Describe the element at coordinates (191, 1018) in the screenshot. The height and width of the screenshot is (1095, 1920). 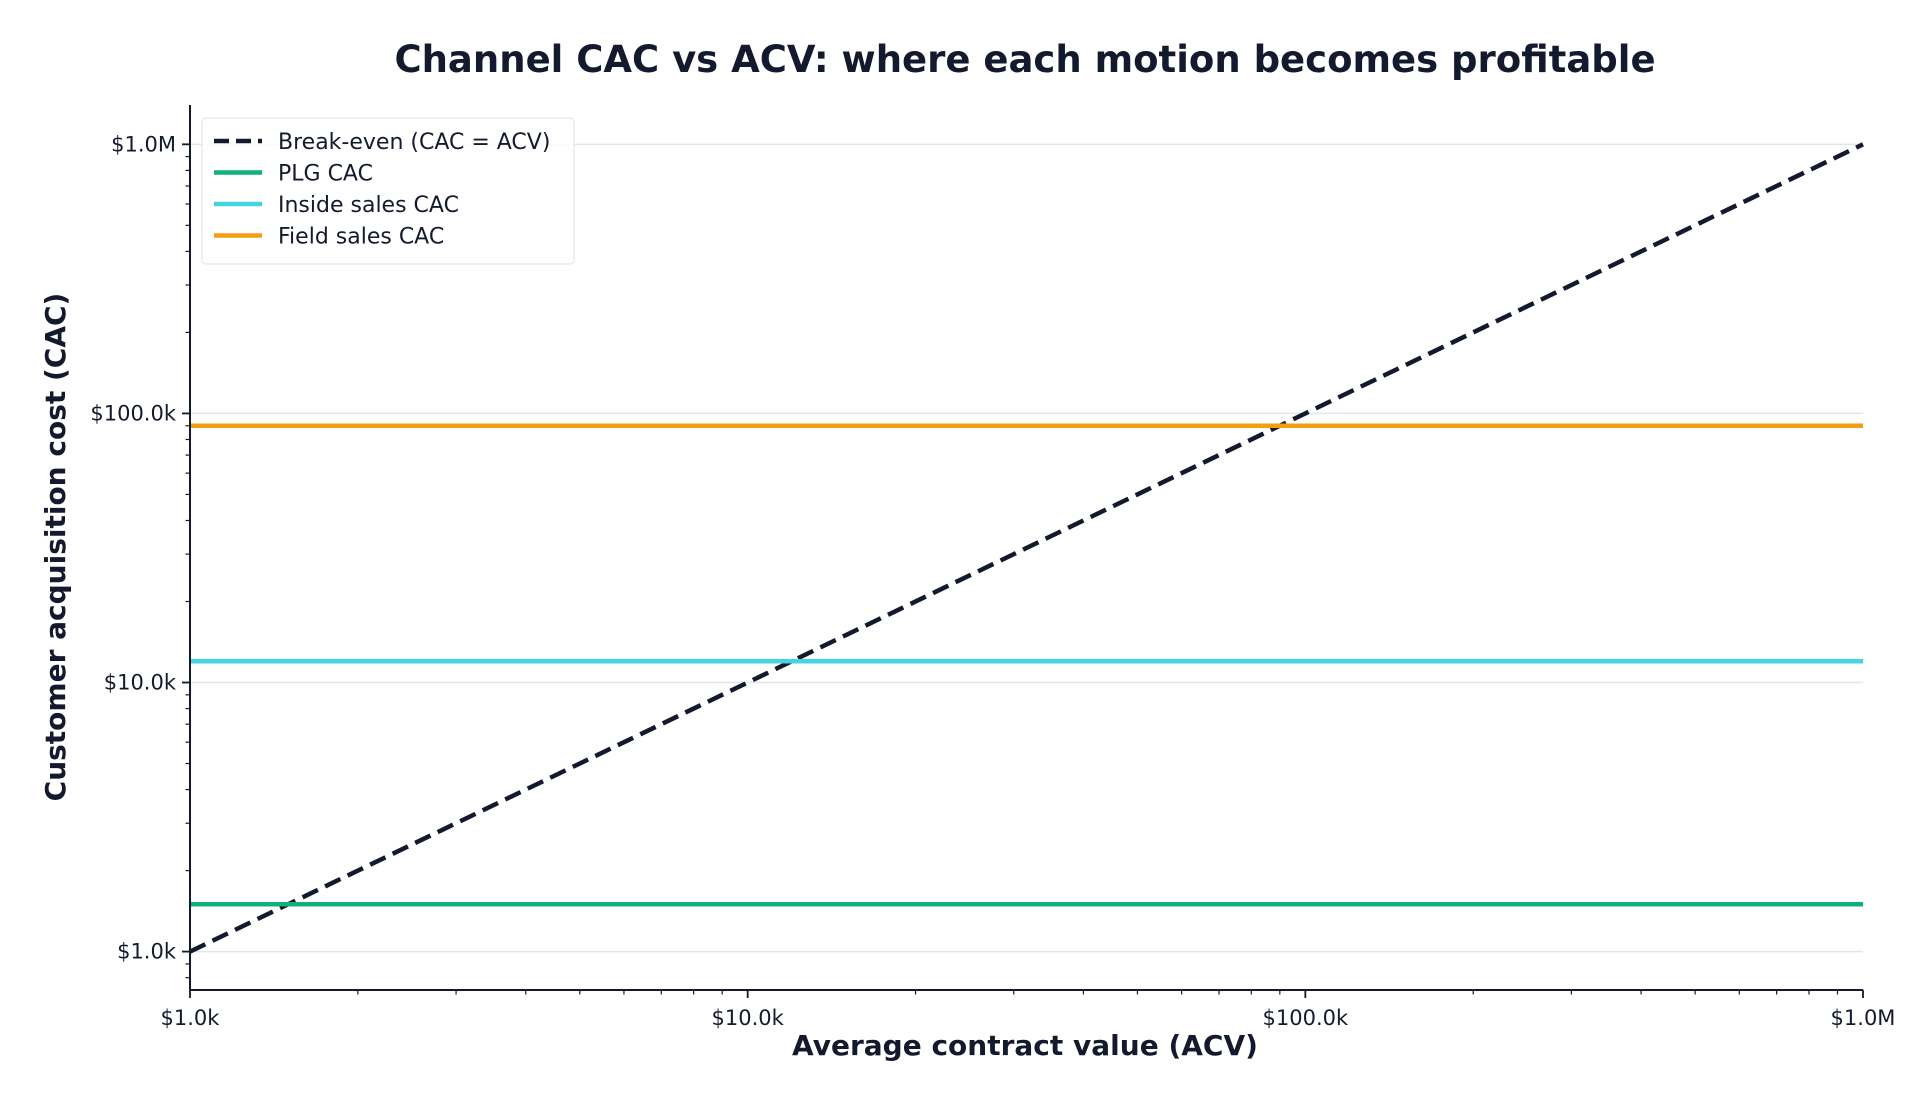
I see `x-tick-label-0: $1.0k` at that location.